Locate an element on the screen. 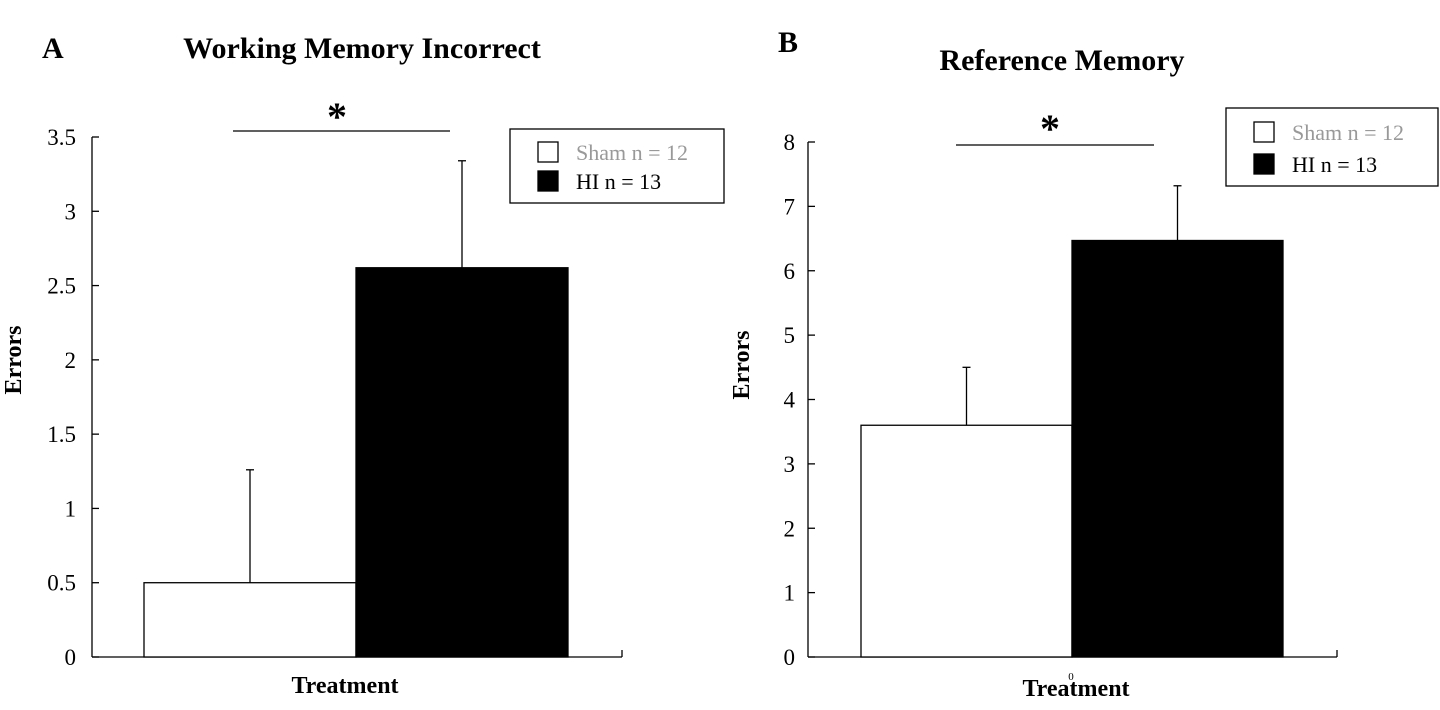 The height and width of the screenshot is (710, 1440). panel-a-y-tick-label: 0.5 is located at coordinates (61, 583).